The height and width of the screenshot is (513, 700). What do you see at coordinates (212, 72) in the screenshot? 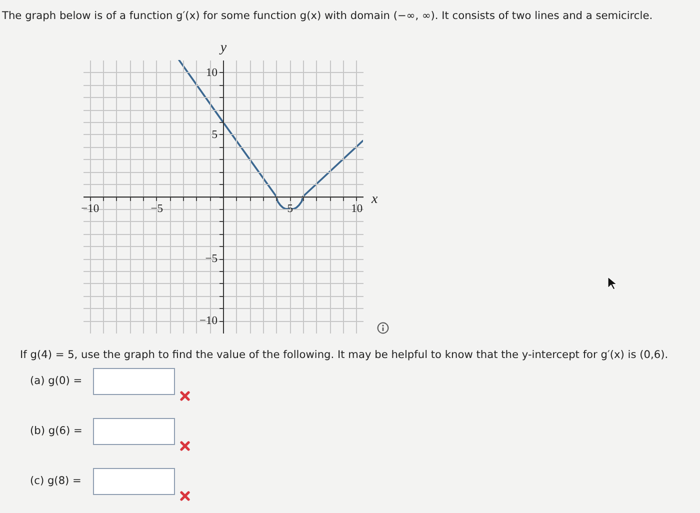
I see `y-tick-label: 10` at bounding box center [212, 72].